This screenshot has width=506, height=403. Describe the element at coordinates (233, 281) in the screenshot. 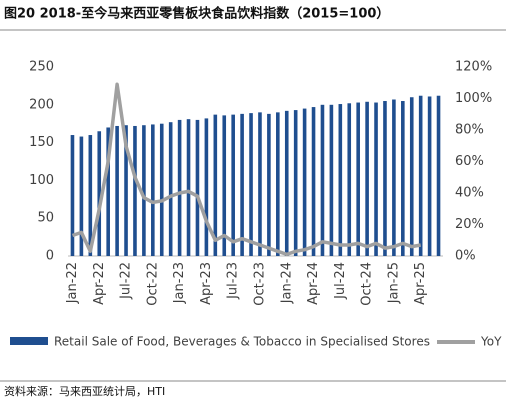

I see `x-tick-label: Jul-23` at that location.